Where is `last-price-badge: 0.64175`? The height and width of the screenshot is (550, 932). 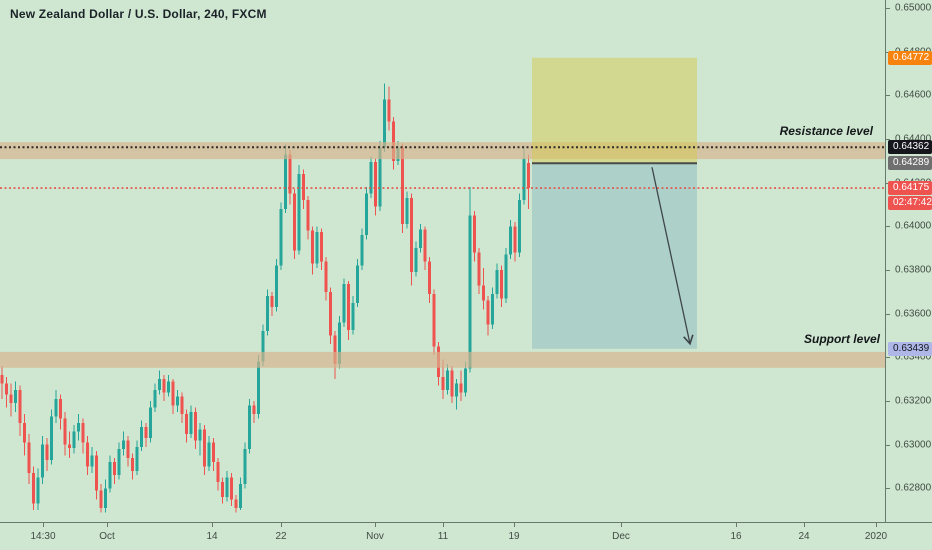 last-price-badge: 0.64175 is located at coordinates (910, 188).